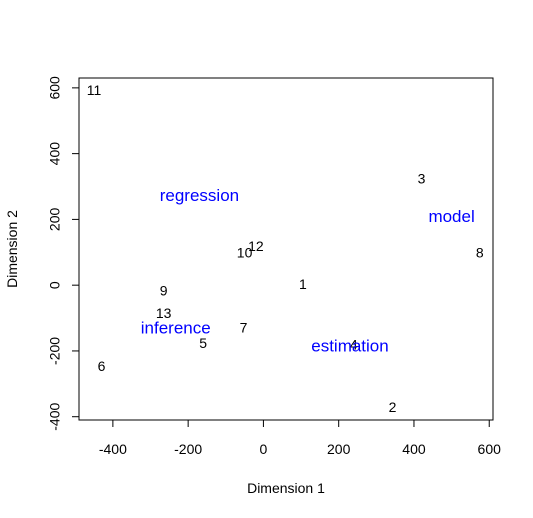 This screenshot has height=518, width=533. What do you see at coordinates (339, 449) in the screenshot?
I see `x-tick-label: 200` at bounding box center [339, 449].